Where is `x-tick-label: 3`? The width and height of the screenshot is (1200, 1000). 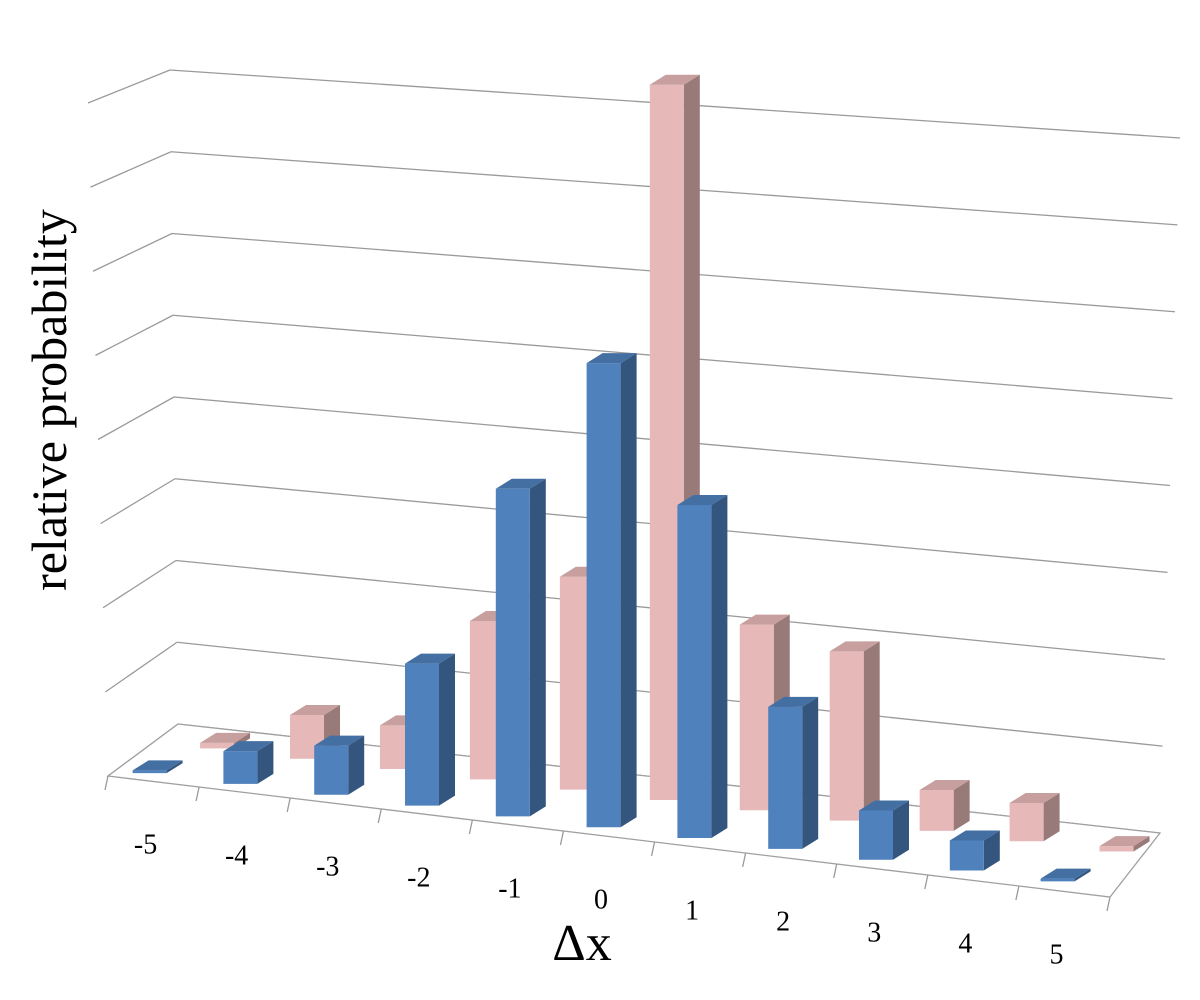
x-tick-label: 3 is located at coordinates (874, 933).